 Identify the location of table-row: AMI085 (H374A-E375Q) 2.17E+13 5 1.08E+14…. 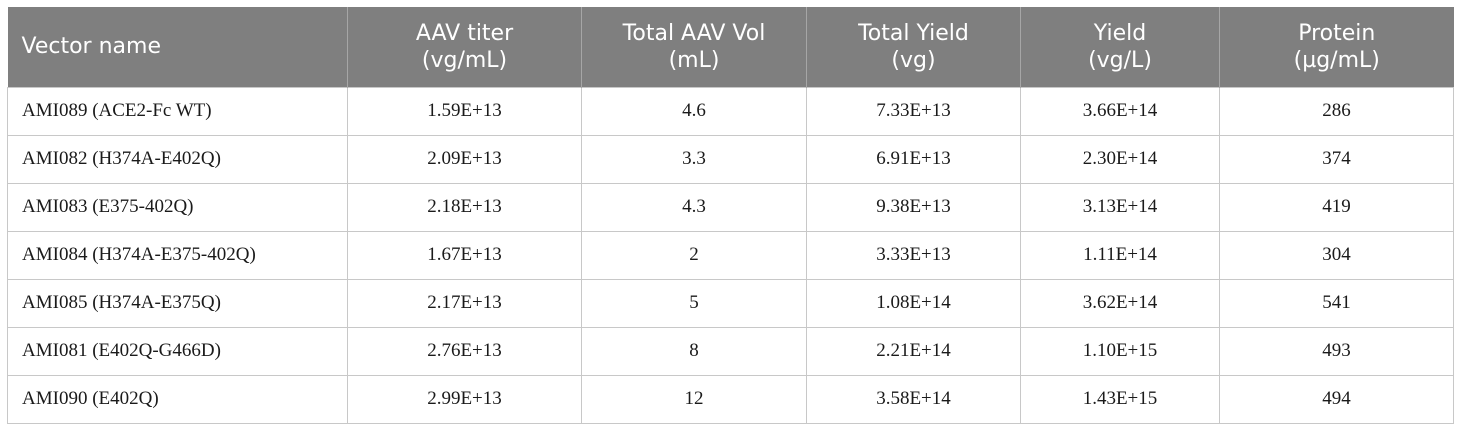
(730, 303).